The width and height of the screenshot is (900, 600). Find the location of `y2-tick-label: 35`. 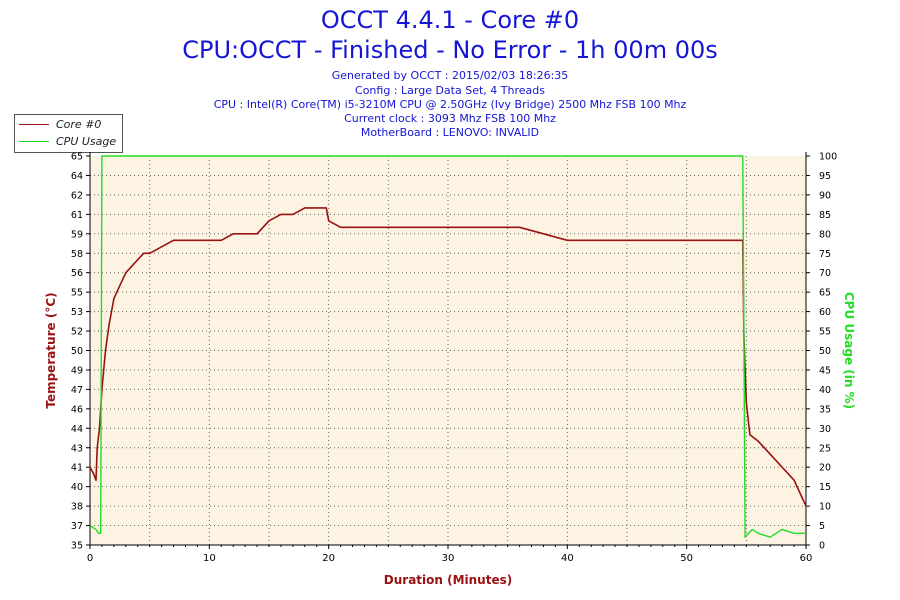

y2-tick-label: 35 is located at coordinates (825, 409).